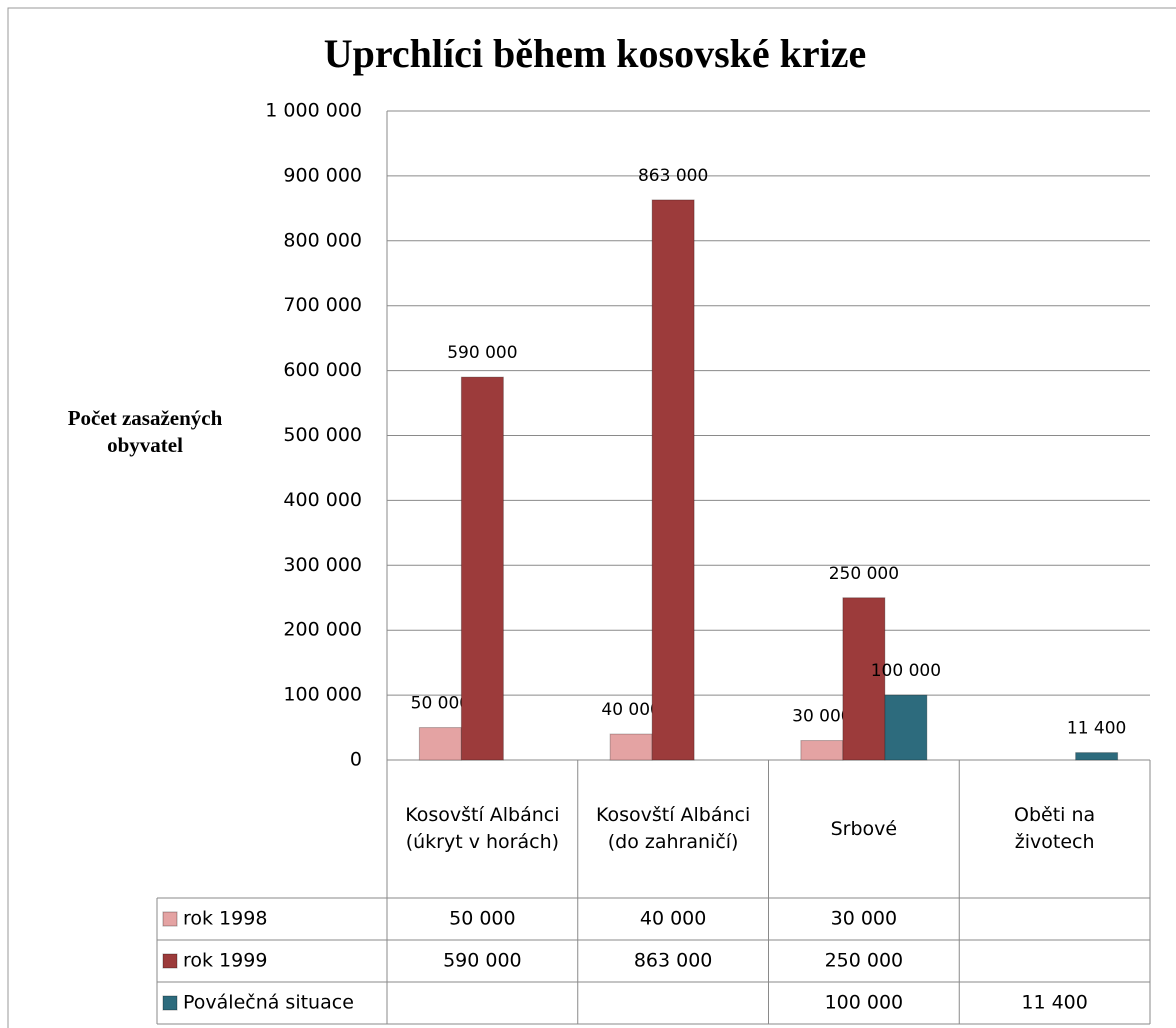  What do you see at coordinates (313, 111) in the screenshot?
I see `y-tick-label: 1 000 000` at bounding box center [313, 111].